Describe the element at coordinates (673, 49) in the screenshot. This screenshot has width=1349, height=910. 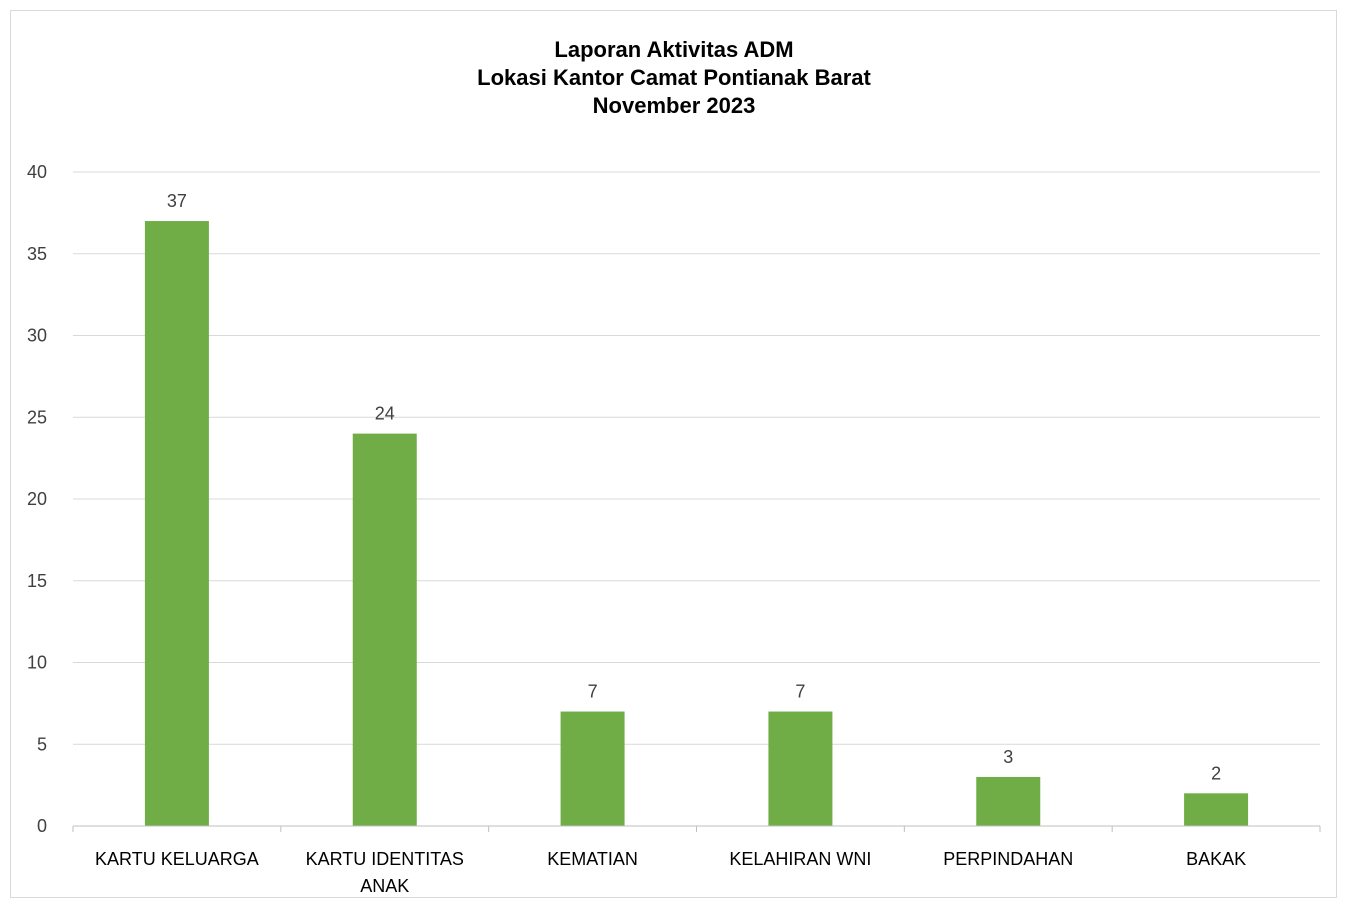
I see `chart-title-line-1: Laporan Aktivitas ADM` at that location.